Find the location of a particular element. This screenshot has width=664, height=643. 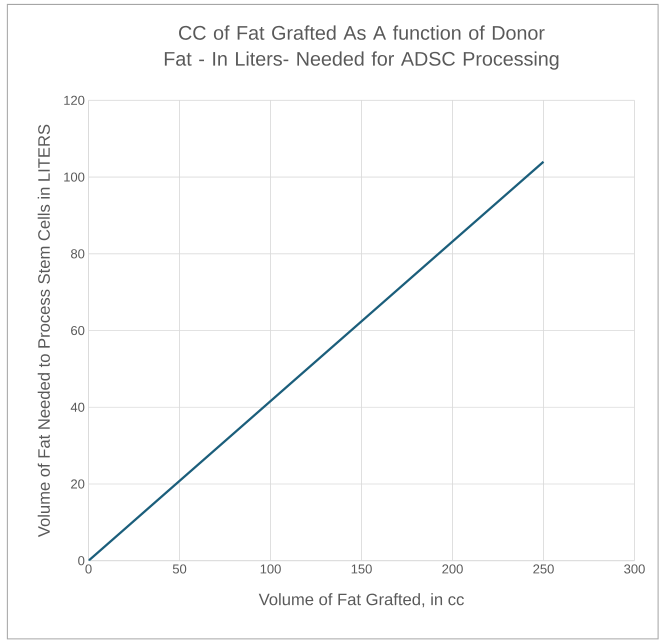

y-tick-label: 60 is located at coordinates (77, 331).